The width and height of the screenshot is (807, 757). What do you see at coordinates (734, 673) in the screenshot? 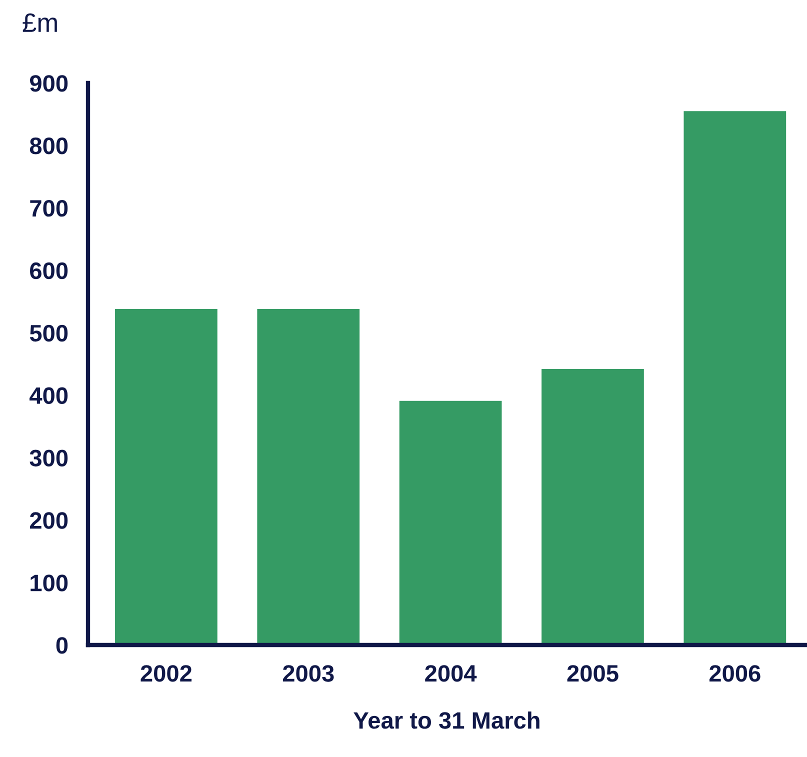
I see `x-tick-label: 2006` at bounding box center [734, 673].